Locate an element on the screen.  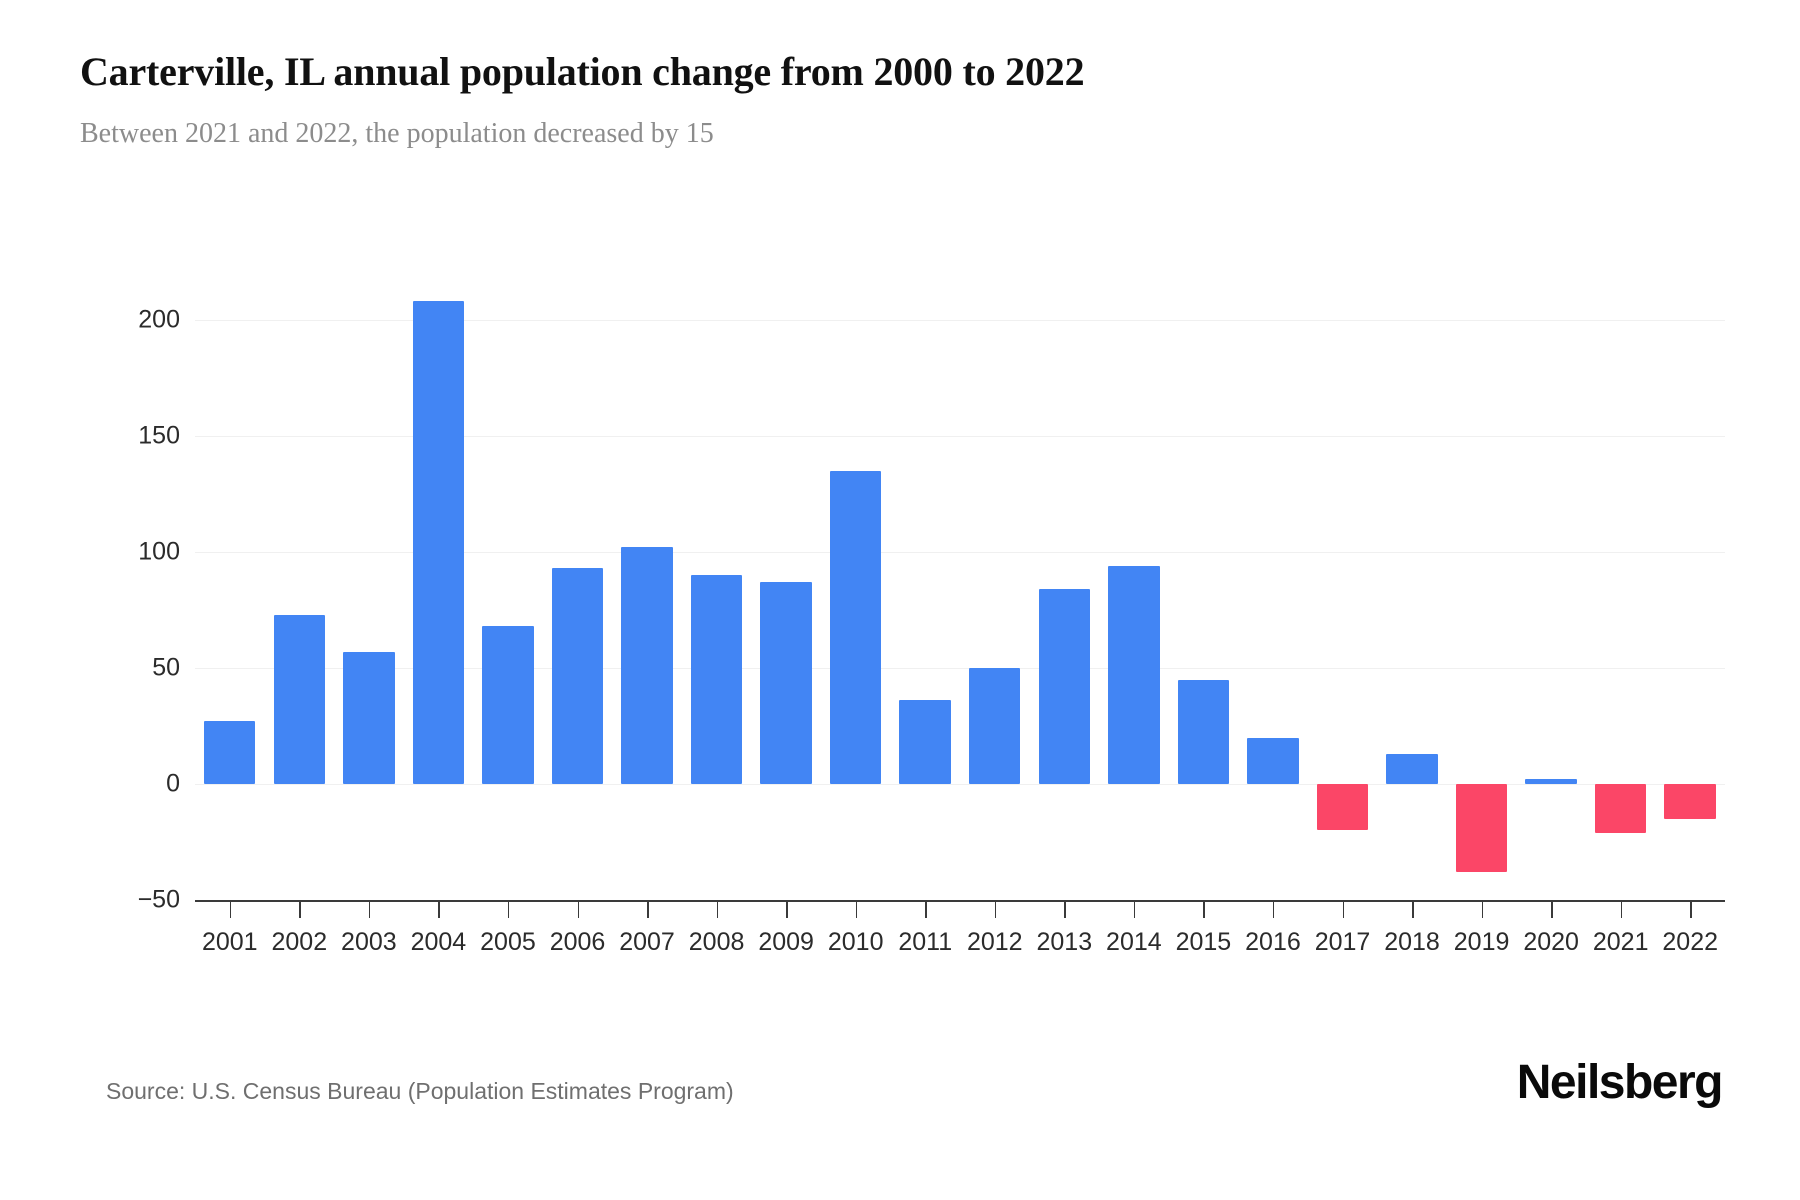
x-axis-tick-label: 2015 is located at coordinates (1203, 942).